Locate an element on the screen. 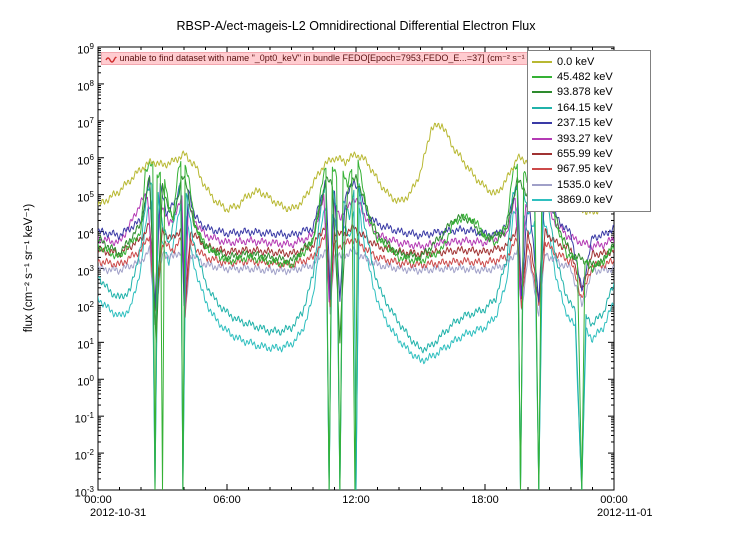  legend-item-967-95-kev: 967.95 keV is located at coordinates (589, 169).